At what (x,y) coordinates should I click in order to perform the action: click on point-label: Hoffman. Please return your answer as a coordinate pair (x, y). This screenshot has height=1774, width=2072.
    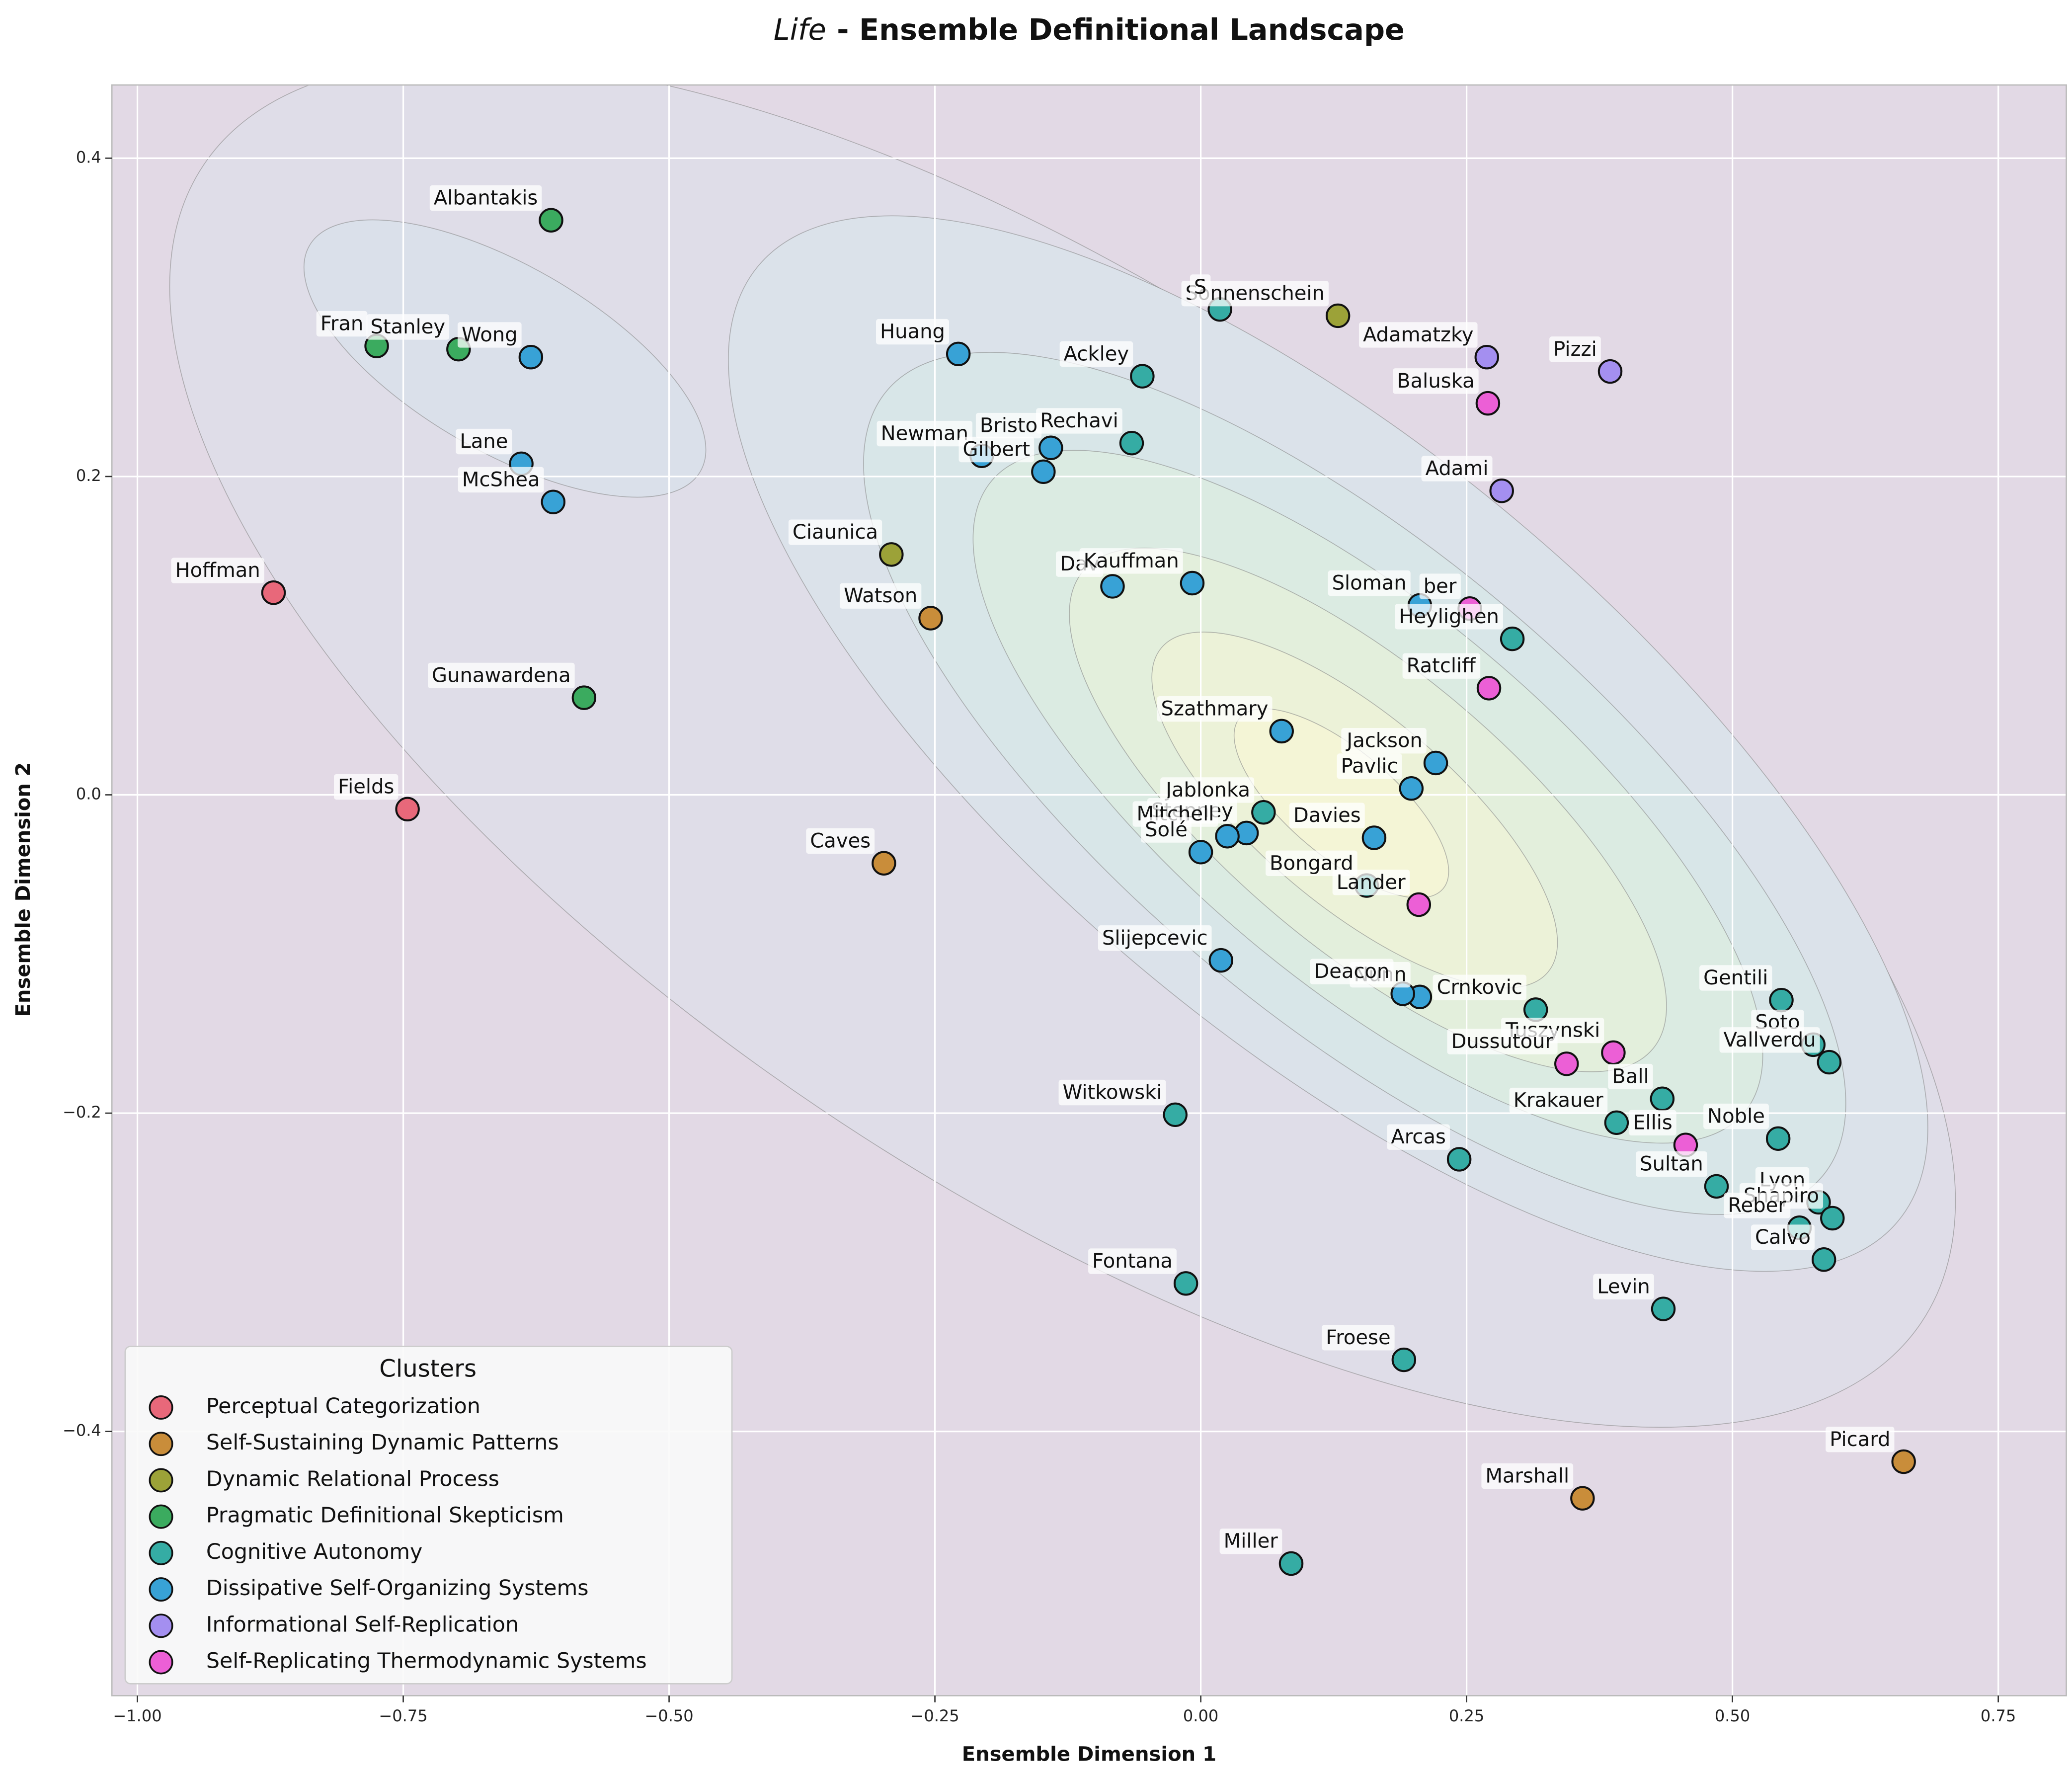
    Looking at the image, I should click on (217, 570).